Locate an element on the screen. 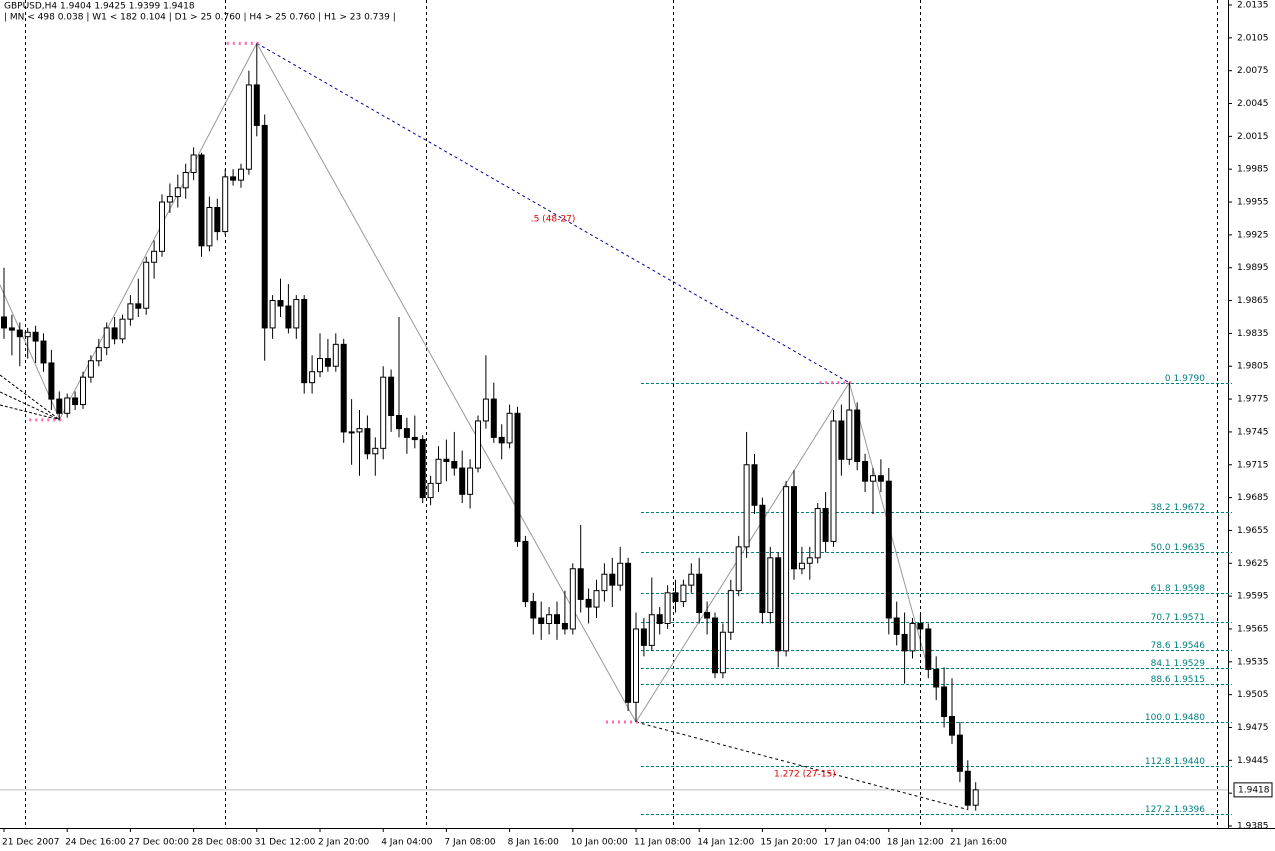 The image size is (1275, 851). fib-label: 70.7 1.9571 is located at coordinates (1178, 618).